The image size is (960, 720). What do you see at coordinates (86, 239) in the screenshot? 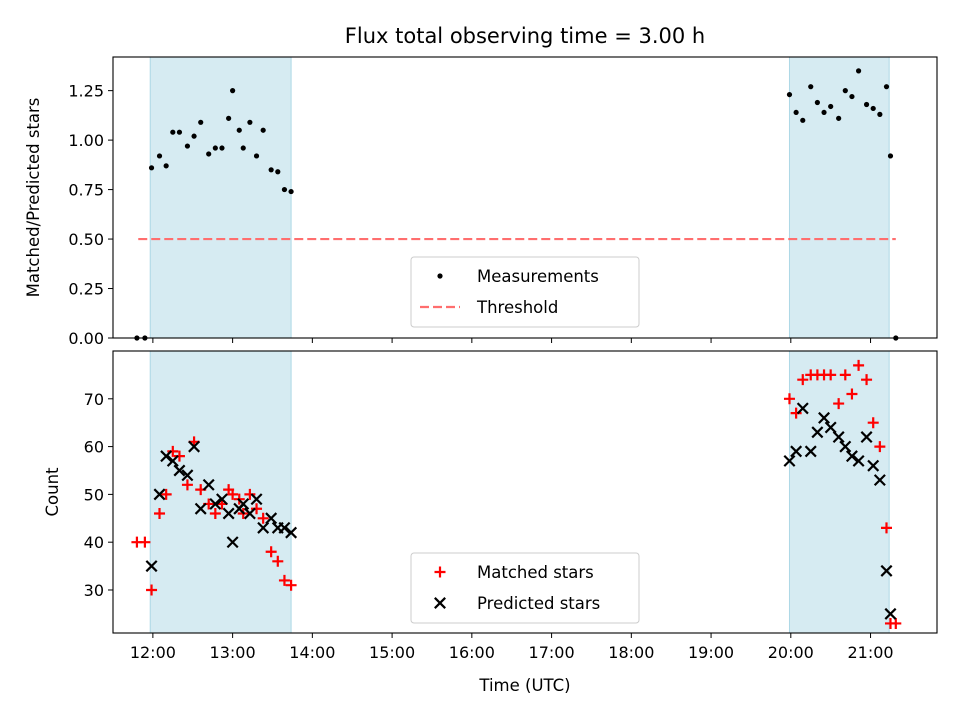
I see `y-tick-label: 0.50` at bounding box center [86, 239].